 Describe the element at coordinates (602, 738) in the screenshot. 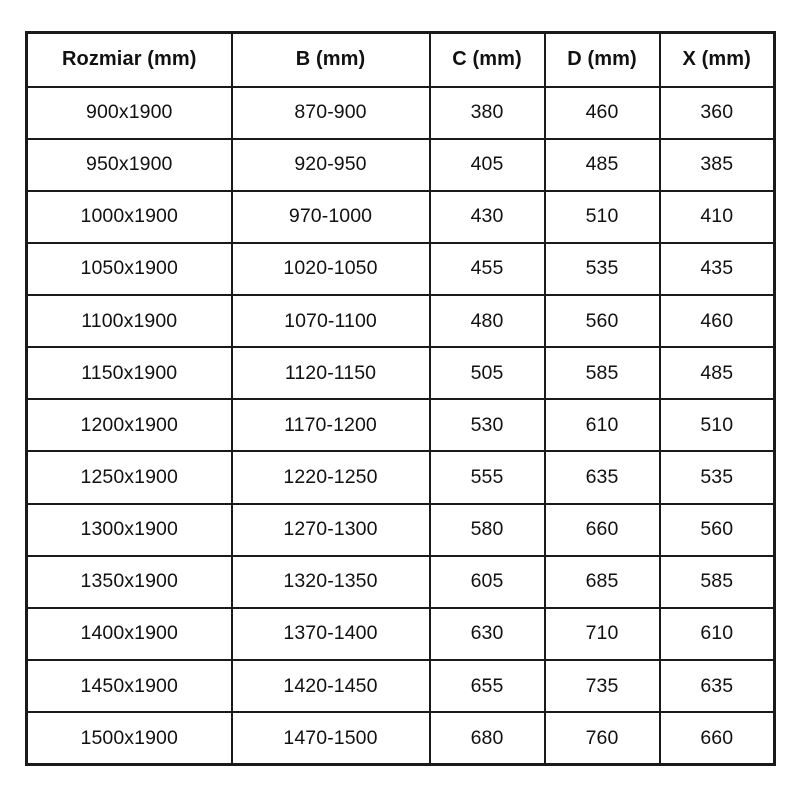

I see `cell-d: 760` at that location.